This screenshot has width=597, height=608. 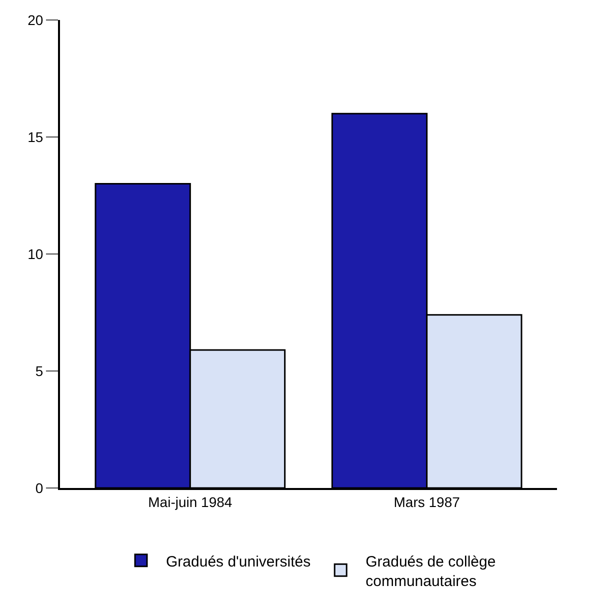 What do you see at coordinates (39, 370) in the screenshot?
I see `y-tick-label: 5` at bounding box center [39, 370].